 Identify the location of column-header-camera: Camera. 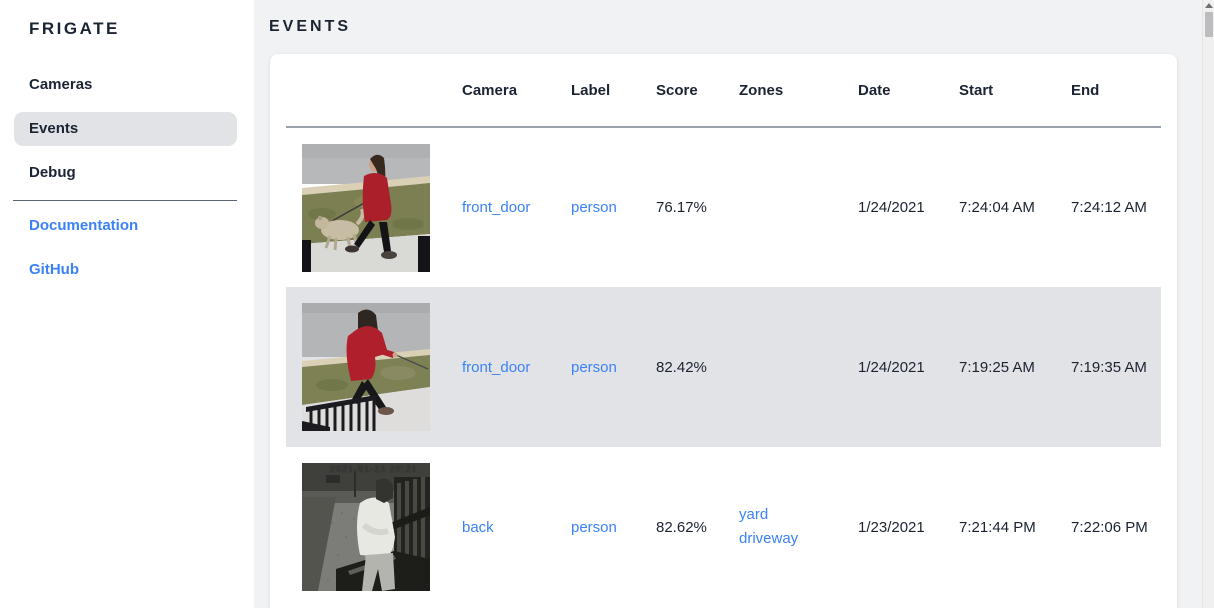
(500, 91).